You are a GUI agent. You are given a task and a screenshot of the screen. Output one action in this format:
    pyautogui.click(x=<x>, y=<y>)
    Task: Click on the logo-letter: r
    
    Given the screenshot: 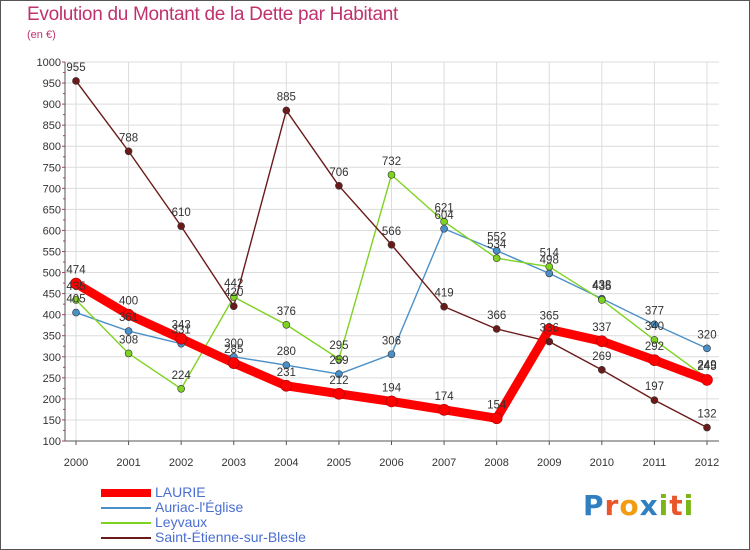 What is the action you would take?
    pyautogui.click(x=612, y=505)
    